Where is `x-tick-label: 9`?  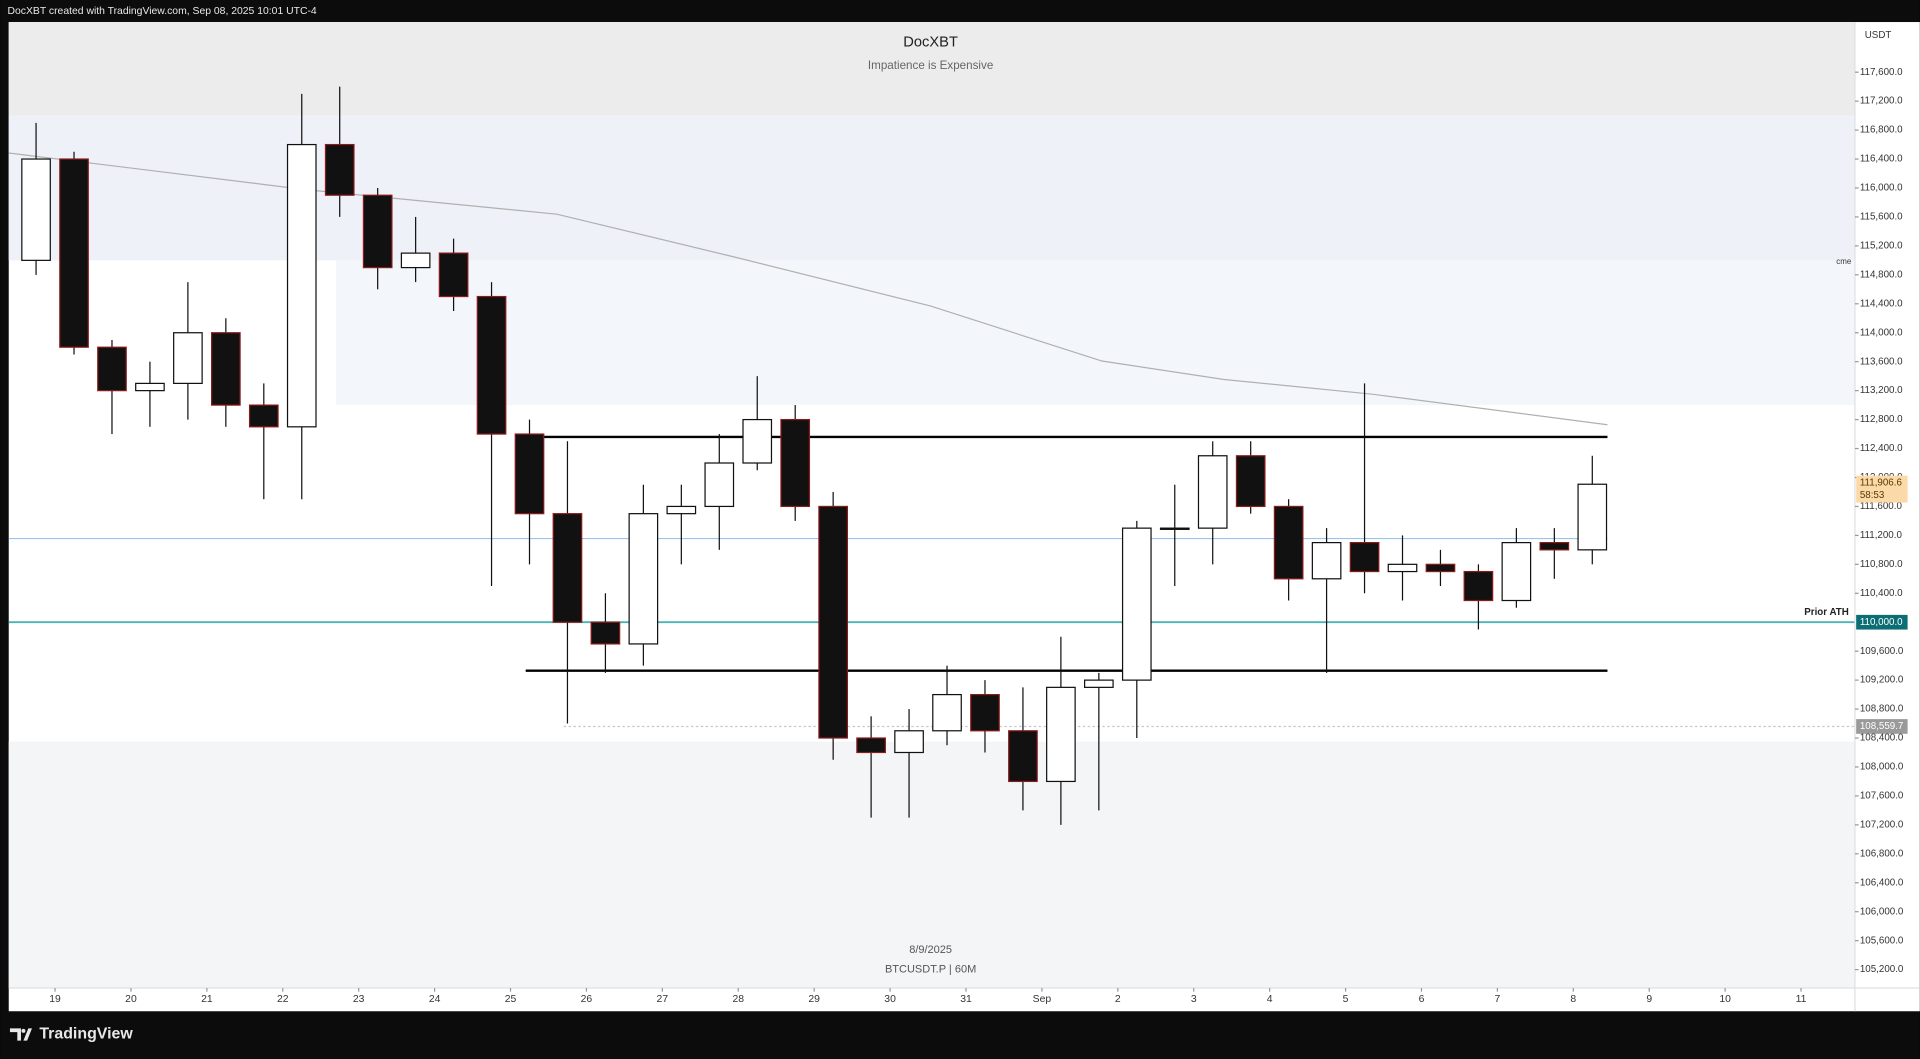 x-tick-label: 9 is located at coordinates (1649, 999).